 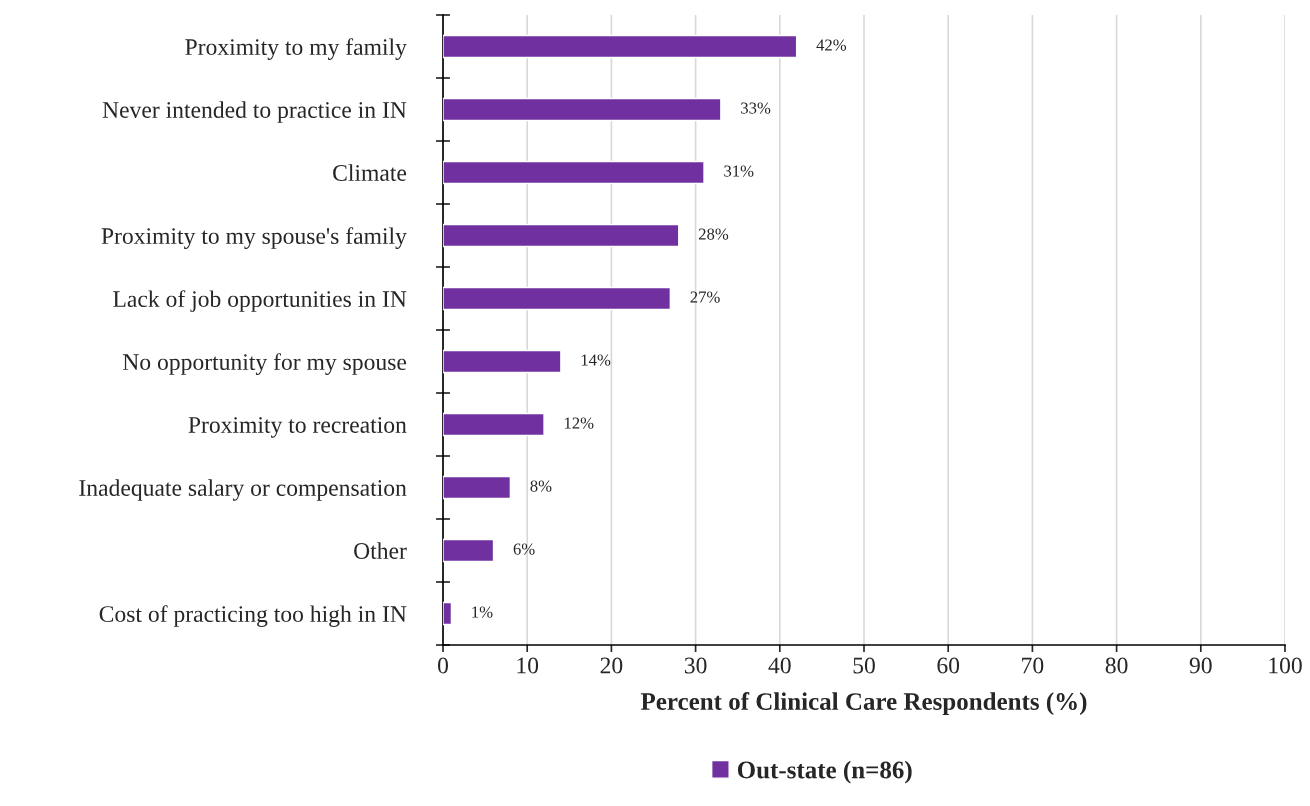 What do you see at coordinates (948, 665) in the screenshot?
I see `x-tick-label: 60` at bounding box center [948, 665].